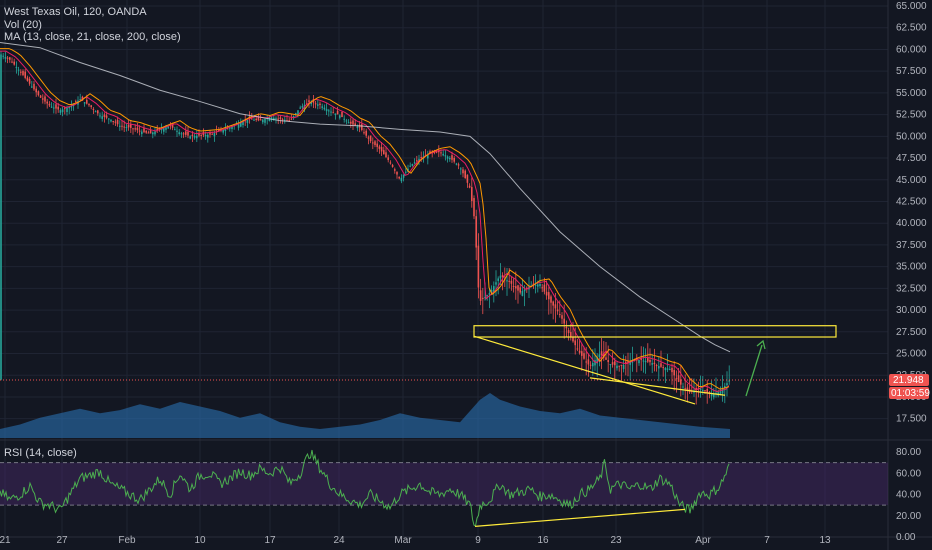  What do you see at coordinates (911, 71) in the screenshot?
I see `price-tick-label: 57.500` at bounding box center [911, 71].